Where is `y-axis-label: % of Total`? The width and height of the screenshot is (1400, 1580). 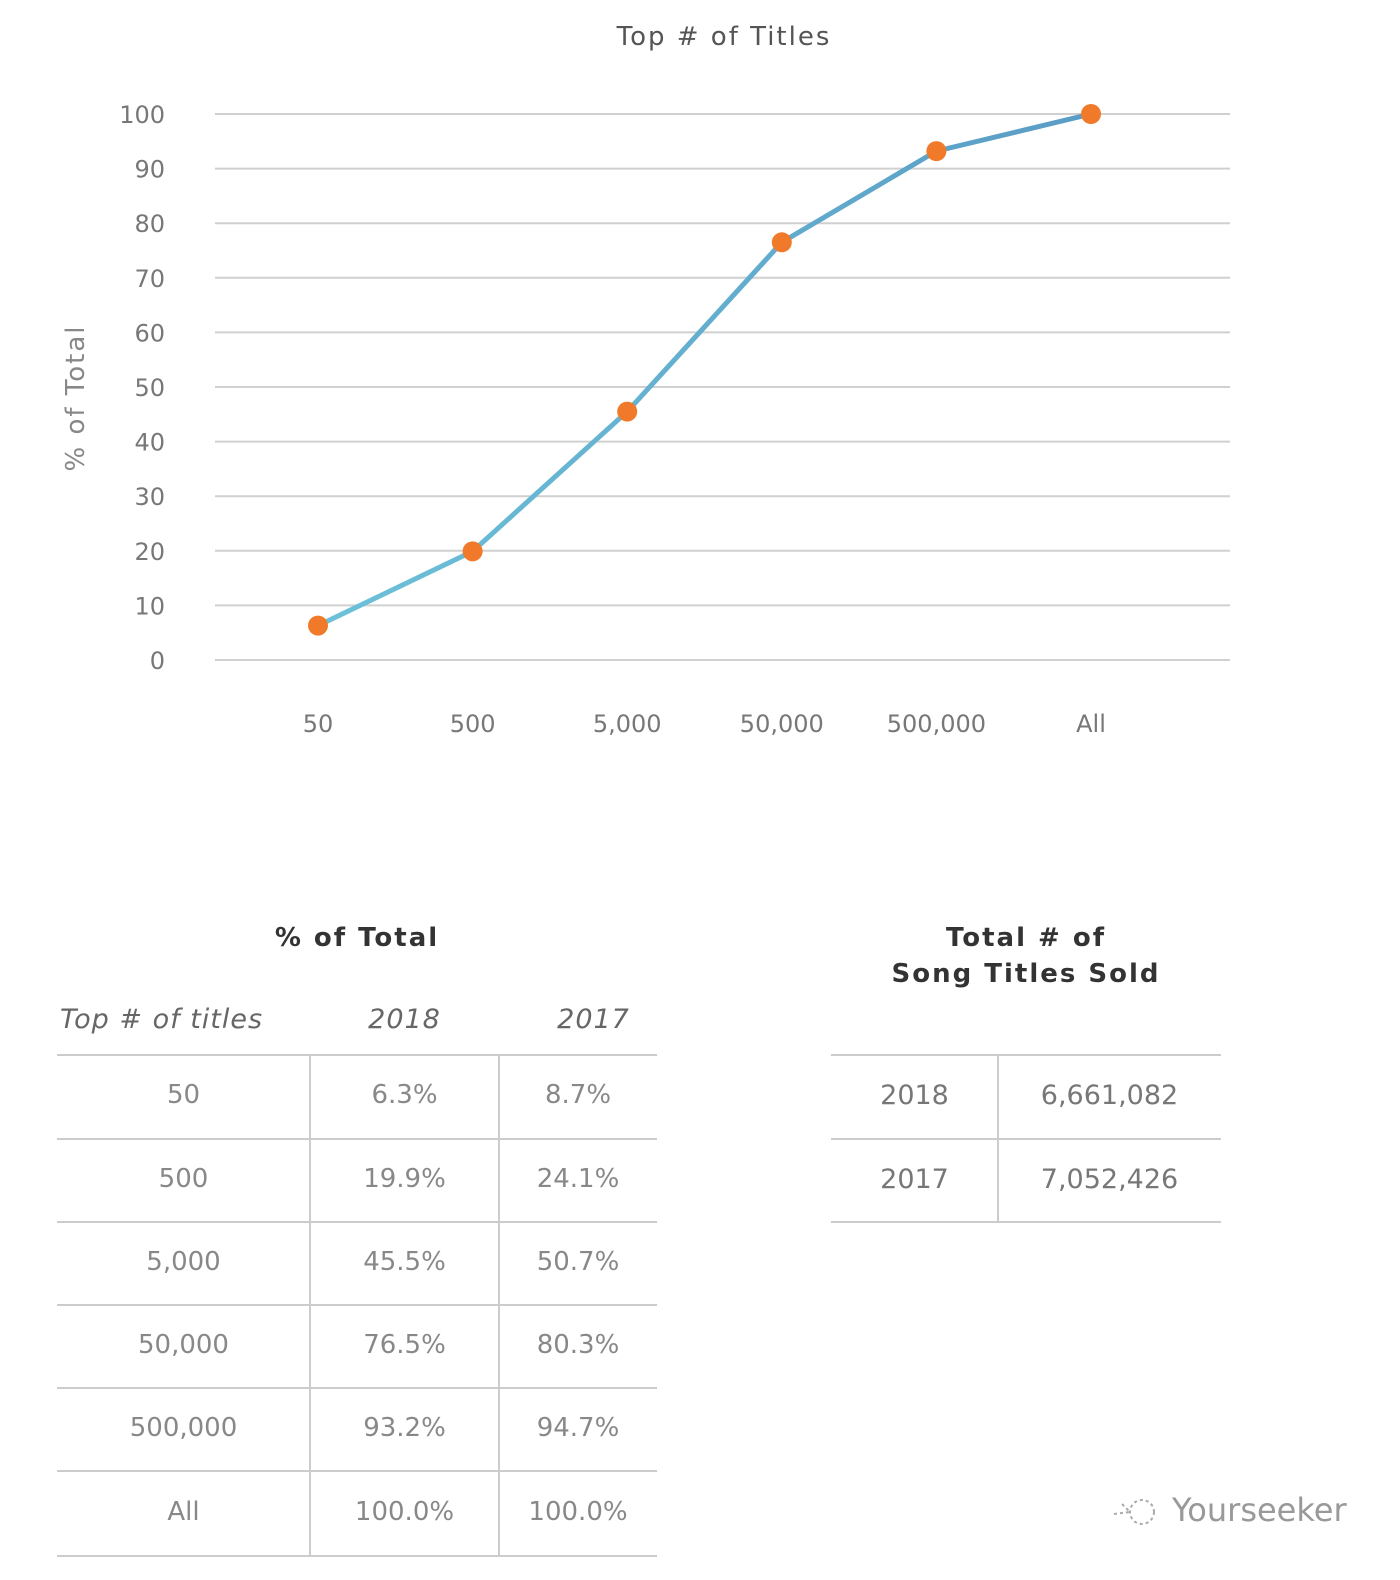
y-axis-label: % of Total is located at coordinates (76, 397).